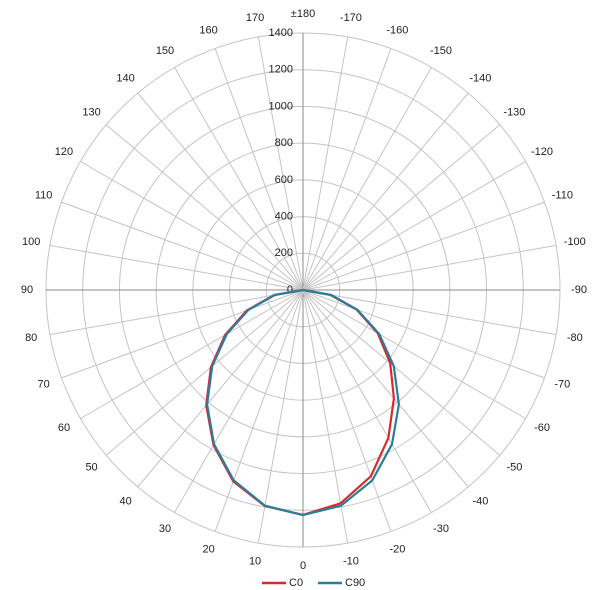 The image size is (610, 590). I want to click on angle-label: 30, so click(165, 529).